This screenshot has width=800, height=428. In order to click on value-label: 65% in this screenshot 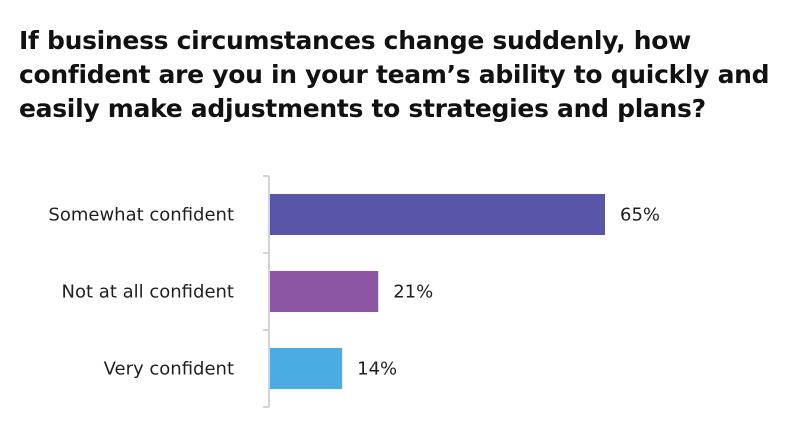, I will do `click(640, 215)`.